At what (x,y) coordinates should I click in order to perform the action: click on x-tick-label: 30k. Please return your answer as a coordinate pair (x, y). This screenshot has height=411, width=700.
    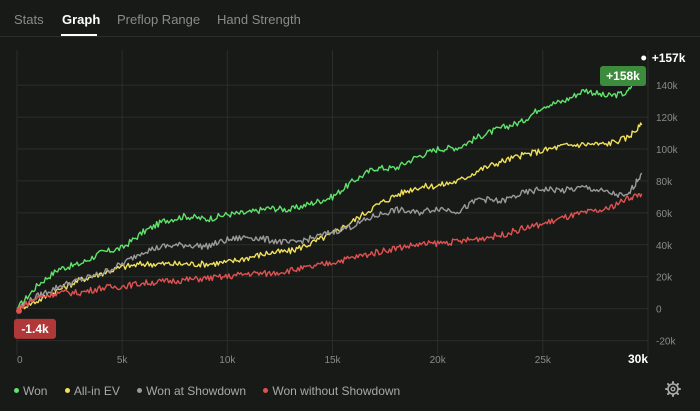
    Looking at the image, I should click on (638, 359).